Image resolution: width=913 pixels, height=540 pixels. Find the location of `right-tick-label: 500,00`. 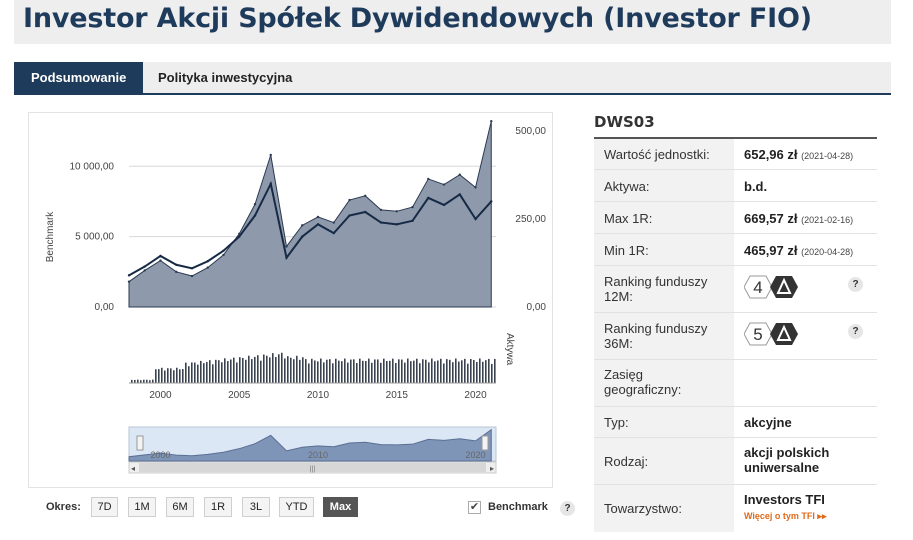

right-tick-label: 500,00 is located at coordinates (530, 131).